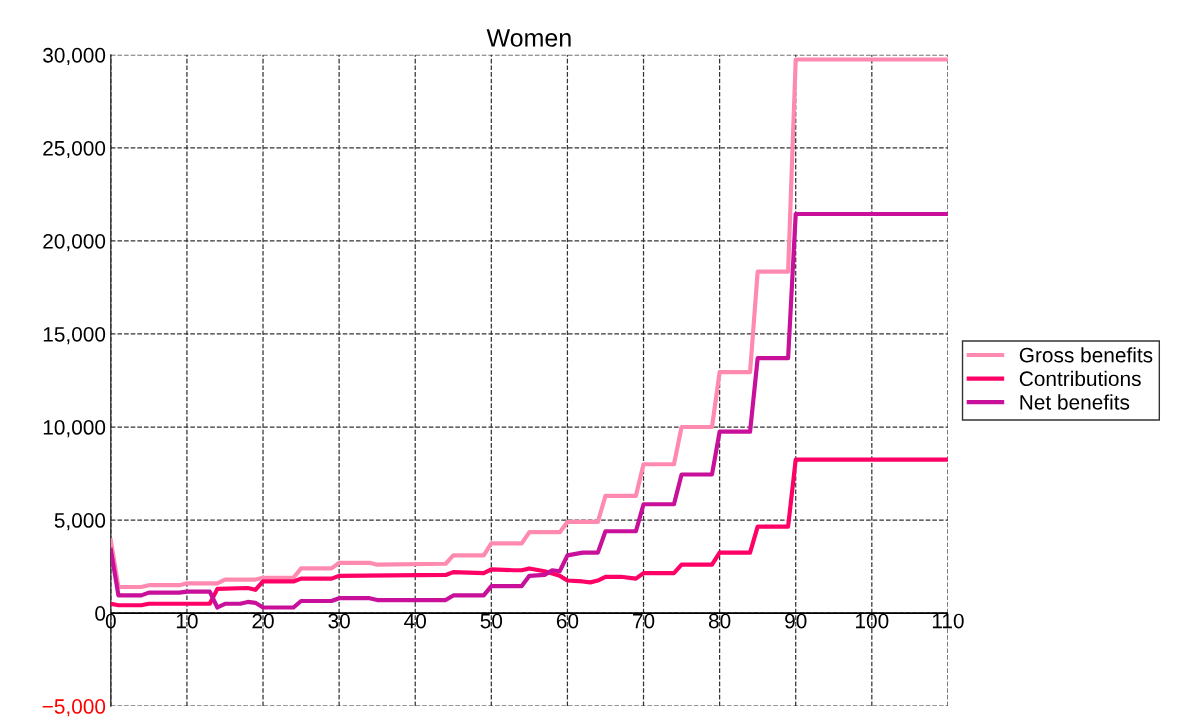 The width and height of the screenshot is (1179, 722). I want to click on legend-label: Contributions, so click(1080, 378).